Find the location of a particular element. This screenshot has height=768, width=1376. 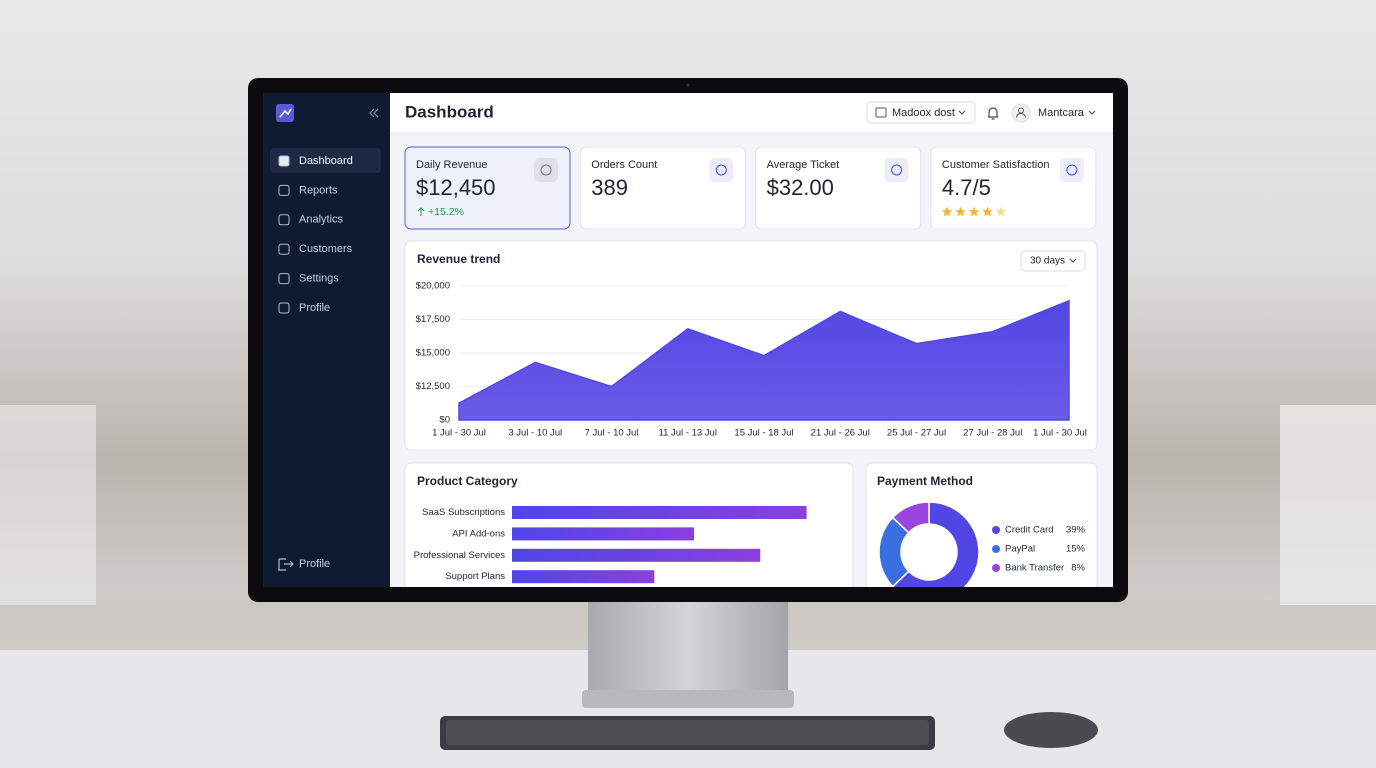

kpi-value: $12,450 is located at coordinates (456, 187).